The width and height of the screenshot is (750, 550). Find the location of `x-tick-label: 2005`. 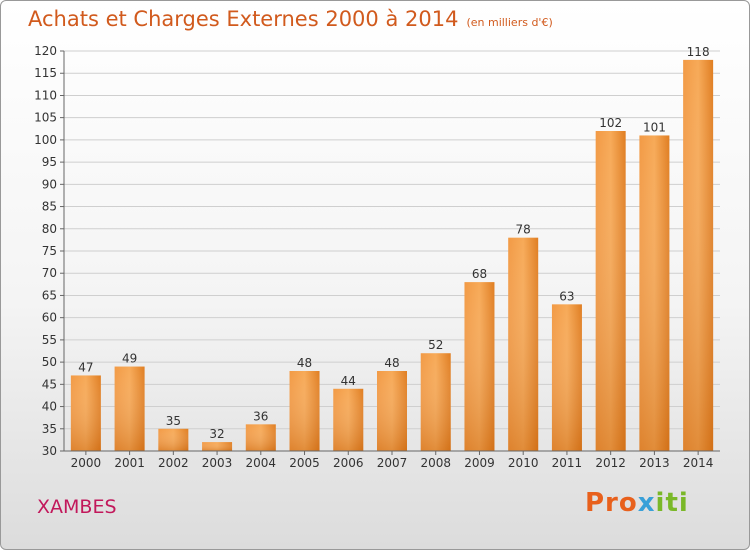

x-tick-label: 2005 is located at coordinates (304, 463).